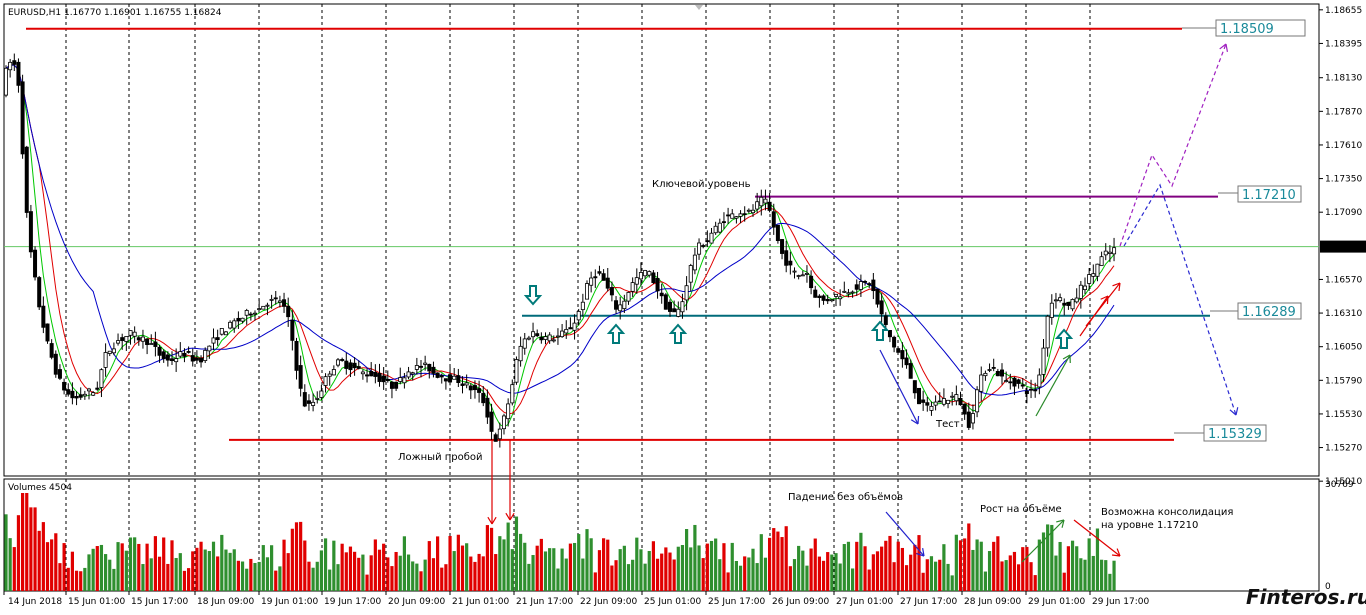  Describe the element at coordinates (96, 602) in the screenshot. I see `x-tick-label: 15 Jun 01:00` at that location.